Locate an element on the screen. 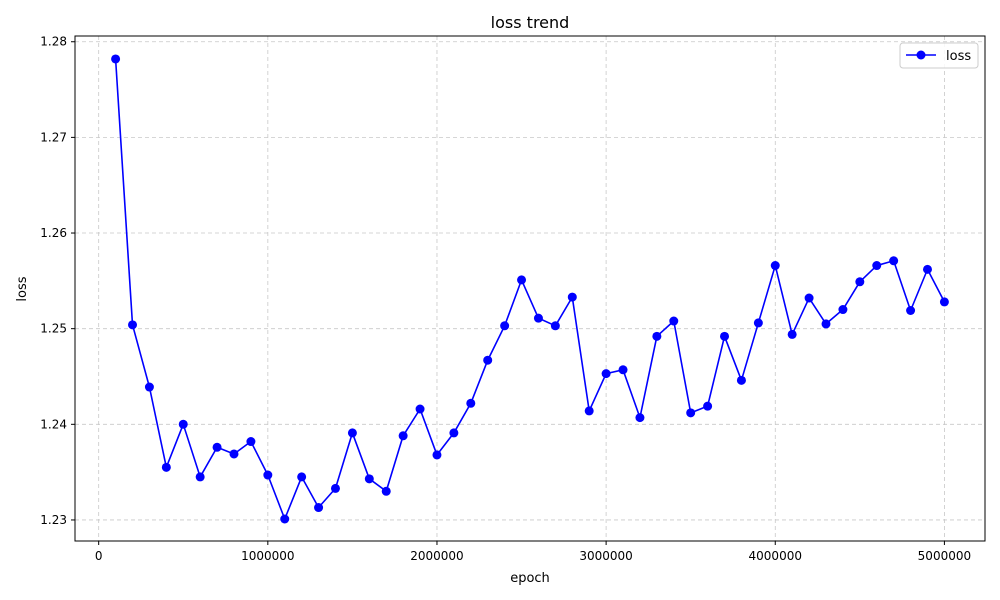 This screenshot has width=1000, height=600. y-tick-label: 1.28 is located at coordinates (53, 42).